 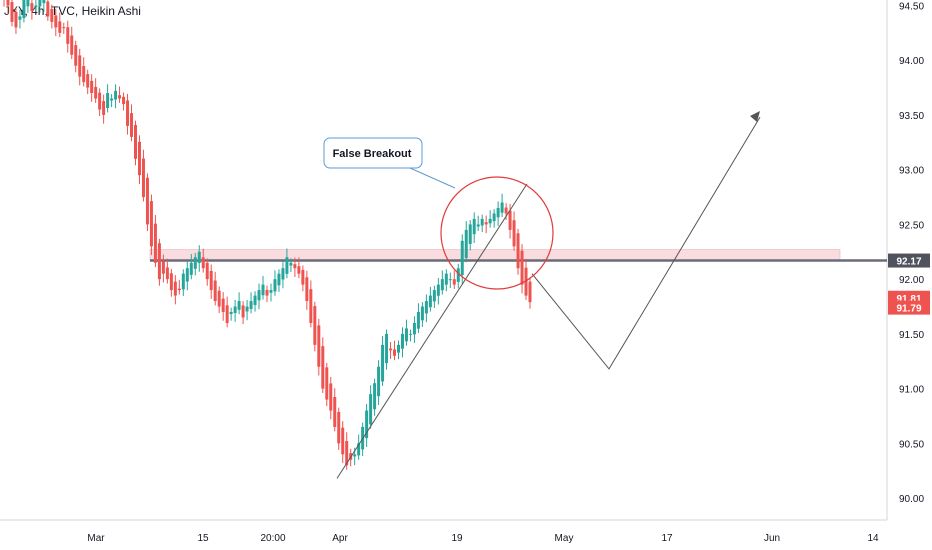 What do you see at coordinates (911, 280) in the screenshot?
I see `y-tick-label: 92.00` at bounding box center [911, 280].